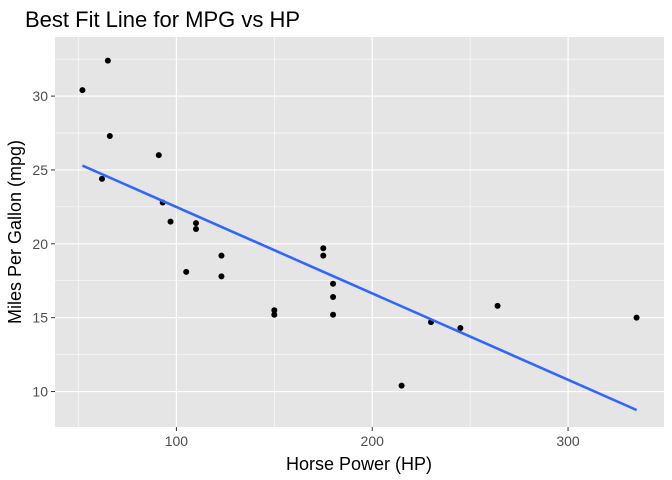 Image resolution: width=672 pixels, height=480 pixels. I want to click on x-axis: 100 200 300, so click(372, 438).